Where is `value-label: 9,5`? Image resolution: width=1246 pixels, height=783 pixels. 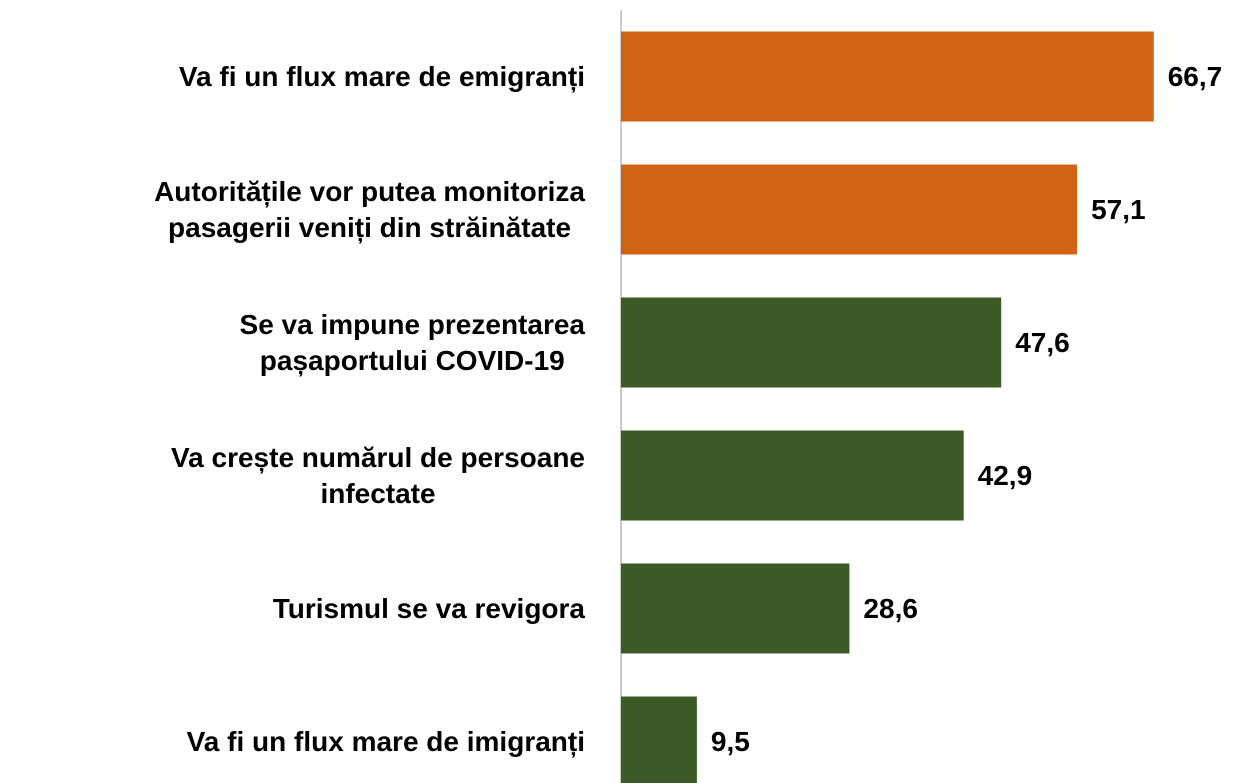
value-label: 9,5 is located at coordinates (730, 741).